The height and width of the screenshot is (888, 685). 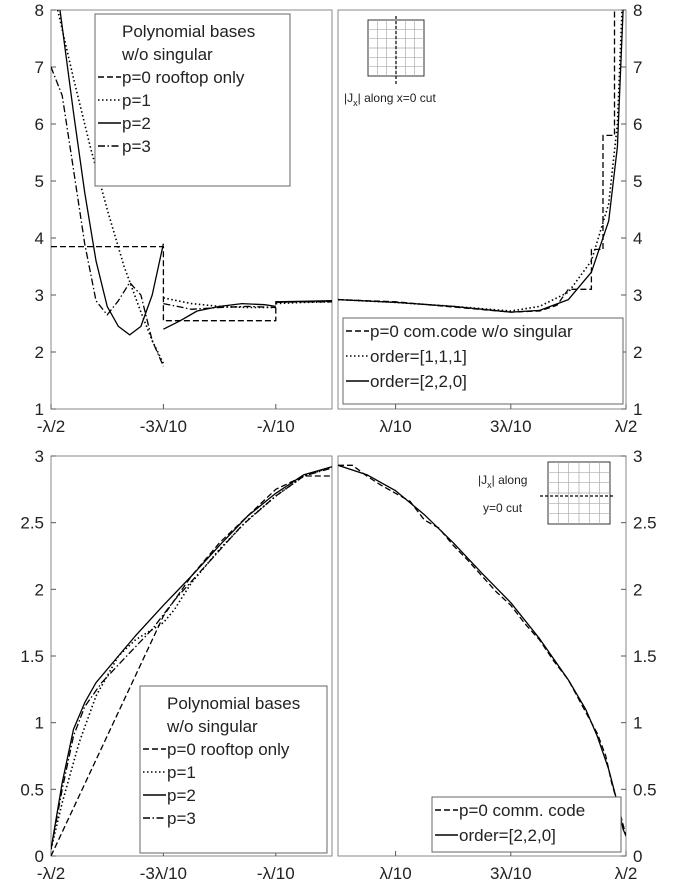 What do you see at coordinates (418, 356) in the screenshot?
I see `legend-entry: order=[1,1,1]` at bounding box center [418, 356].